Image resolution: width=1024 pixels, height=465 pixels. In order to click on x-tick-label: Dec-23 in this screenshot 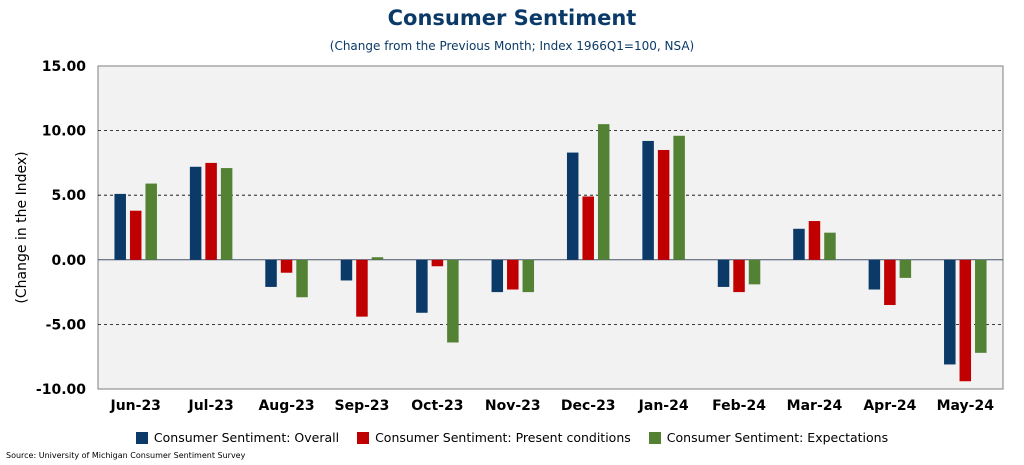, I will do `click(588, 406)`.